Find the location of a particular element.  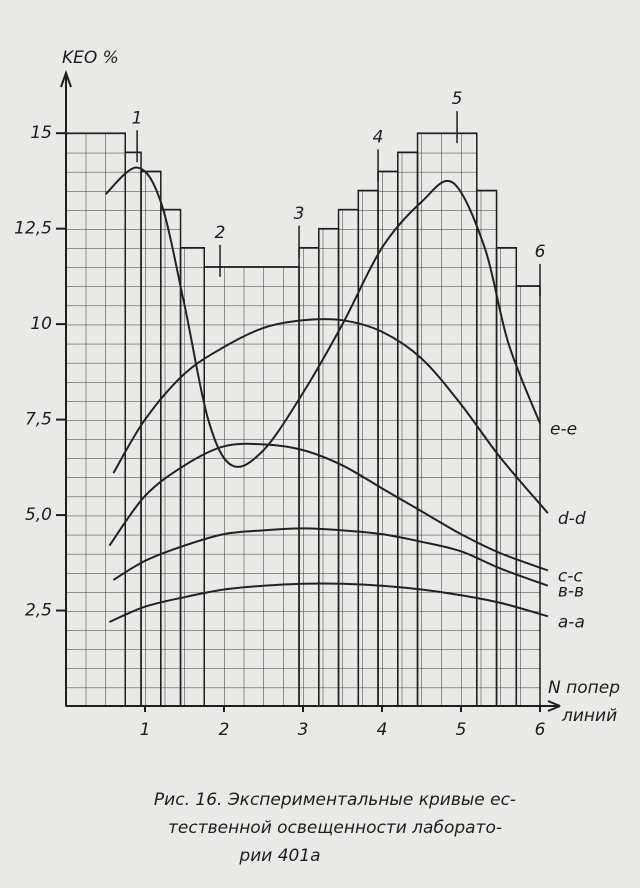

curve-label: а-а is located at coordinates (571, 622).